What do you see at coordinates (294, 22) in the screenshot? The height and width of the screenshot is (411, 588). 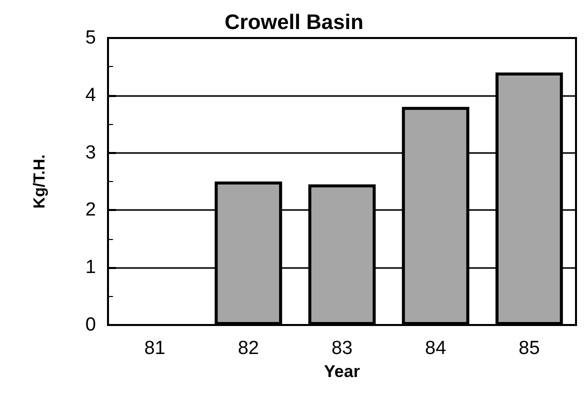 I see `chart-title: Crowell Basin` at bounding box center [294, 22].